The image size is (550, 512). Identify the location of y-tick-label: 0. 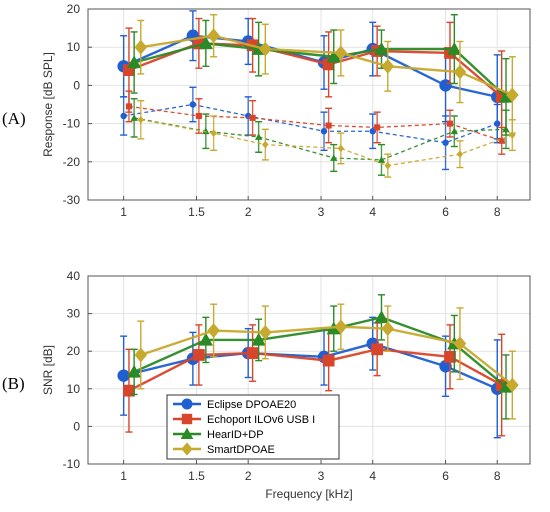
(76, 85).